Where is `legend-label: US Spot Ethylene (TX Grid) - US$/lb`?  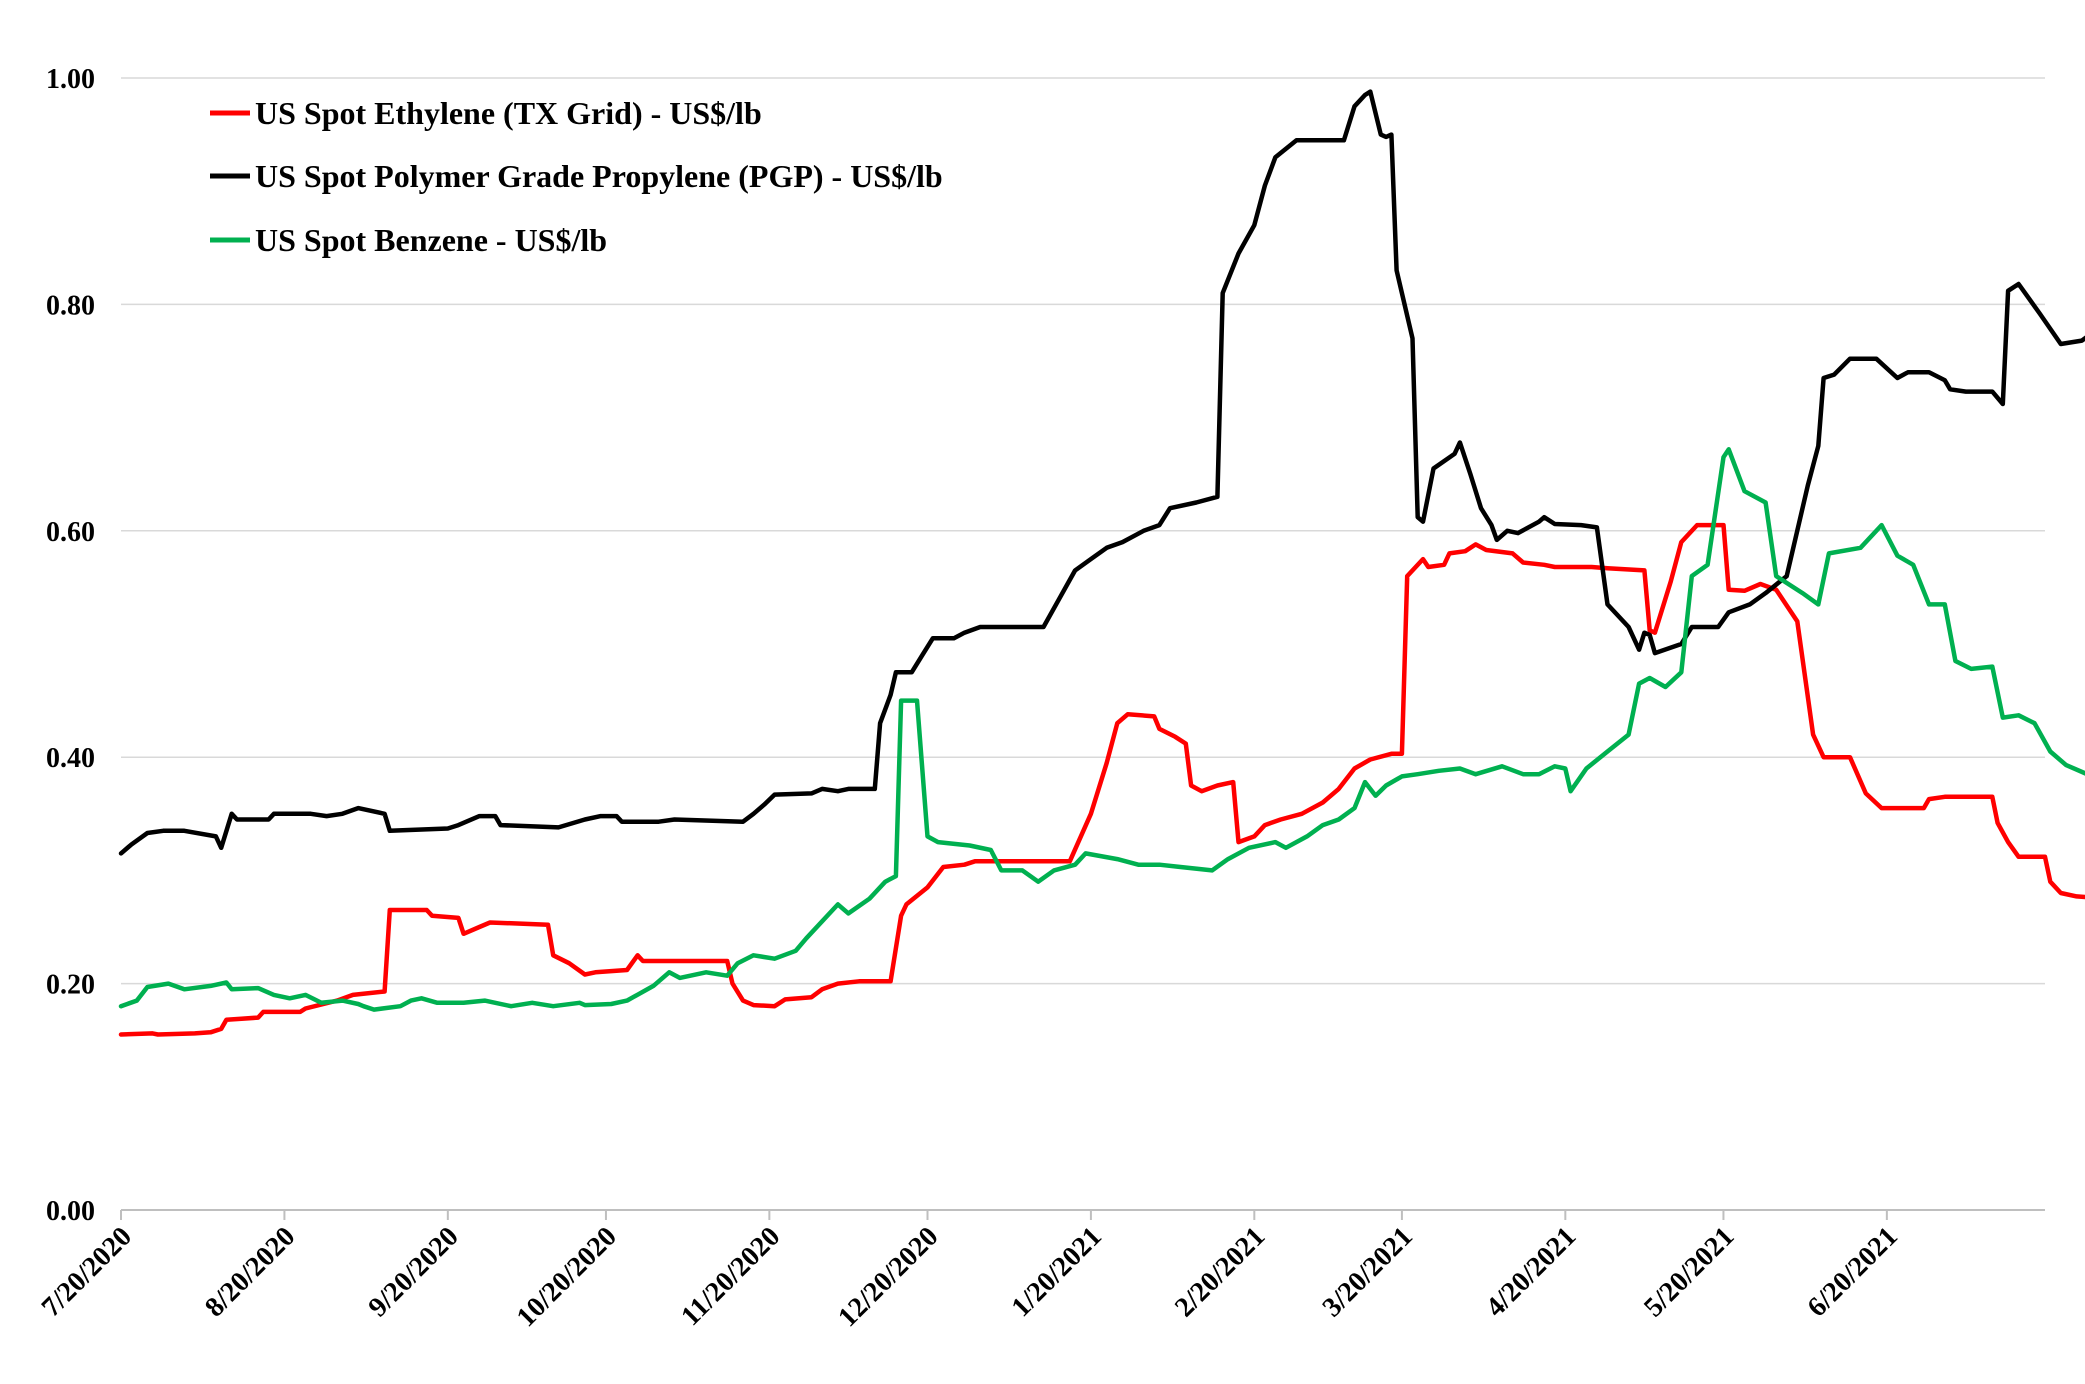
legend-label: US Spot Ethylene (TX Grid) - US$/lb is located at coordinates (508, 113).